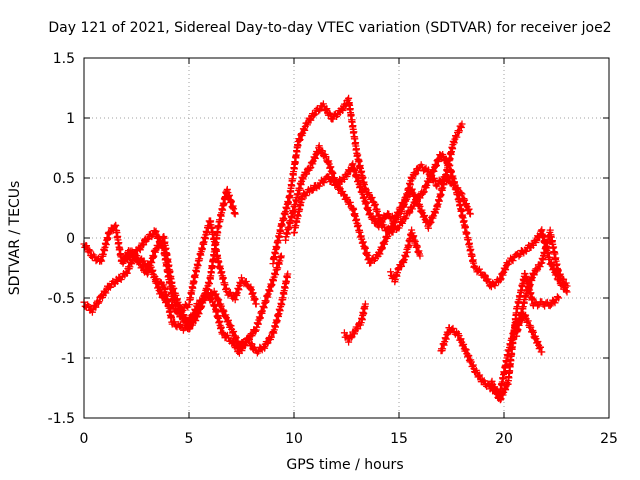 The width and height of the screenshot is (640, 480). I want to click on x-tick-label: 25, so click(609, 439).